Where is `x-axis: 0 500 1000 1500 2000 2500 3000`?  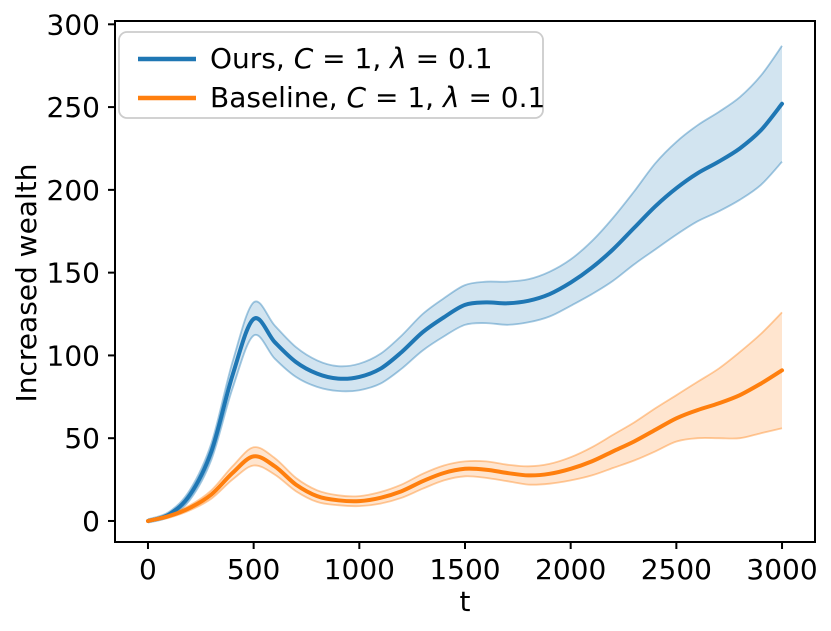 x-axis: 0 500 1000 1500 2000 2500 3000 is located at coordinates (478, 564).